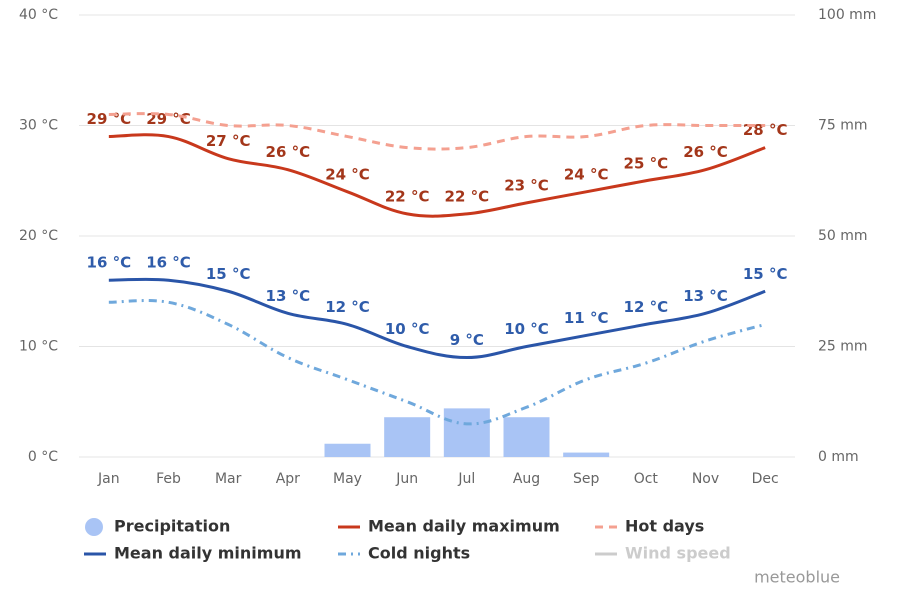  What do you see at coordinates (765, 130) in the screenshot?
I see `data-label: 28 °C` at bounding box center [765, 130].